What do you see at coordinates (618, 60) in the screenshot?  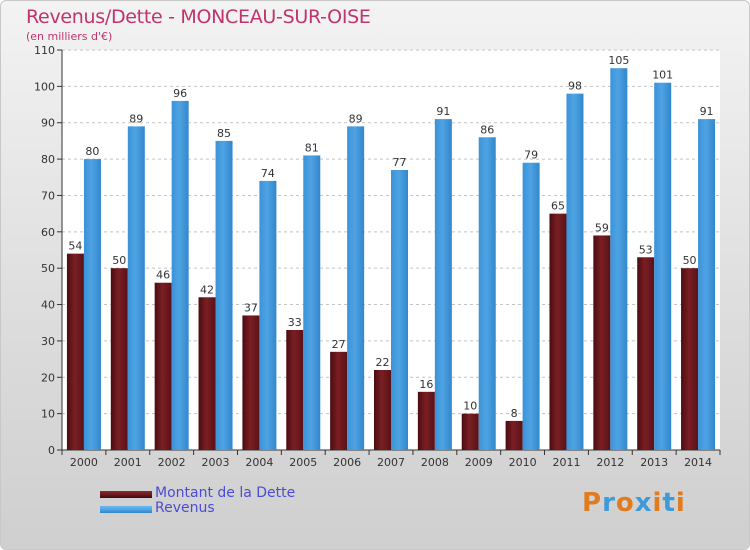 I see `data-label-revenus: 105` at bounding box center [618, 60].